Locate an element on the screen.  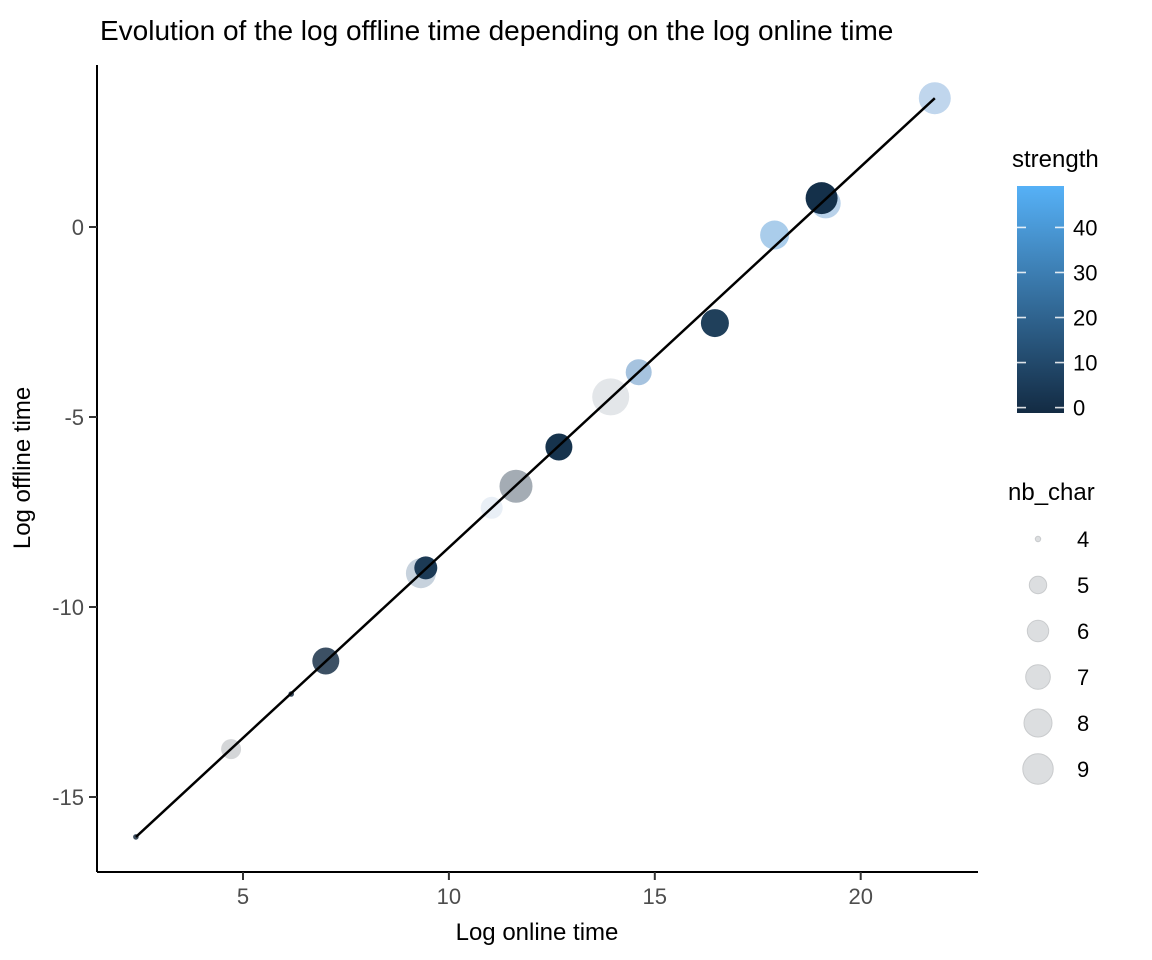
nbchar-legend-title: nb_char is located at coordinates (1051, 492).